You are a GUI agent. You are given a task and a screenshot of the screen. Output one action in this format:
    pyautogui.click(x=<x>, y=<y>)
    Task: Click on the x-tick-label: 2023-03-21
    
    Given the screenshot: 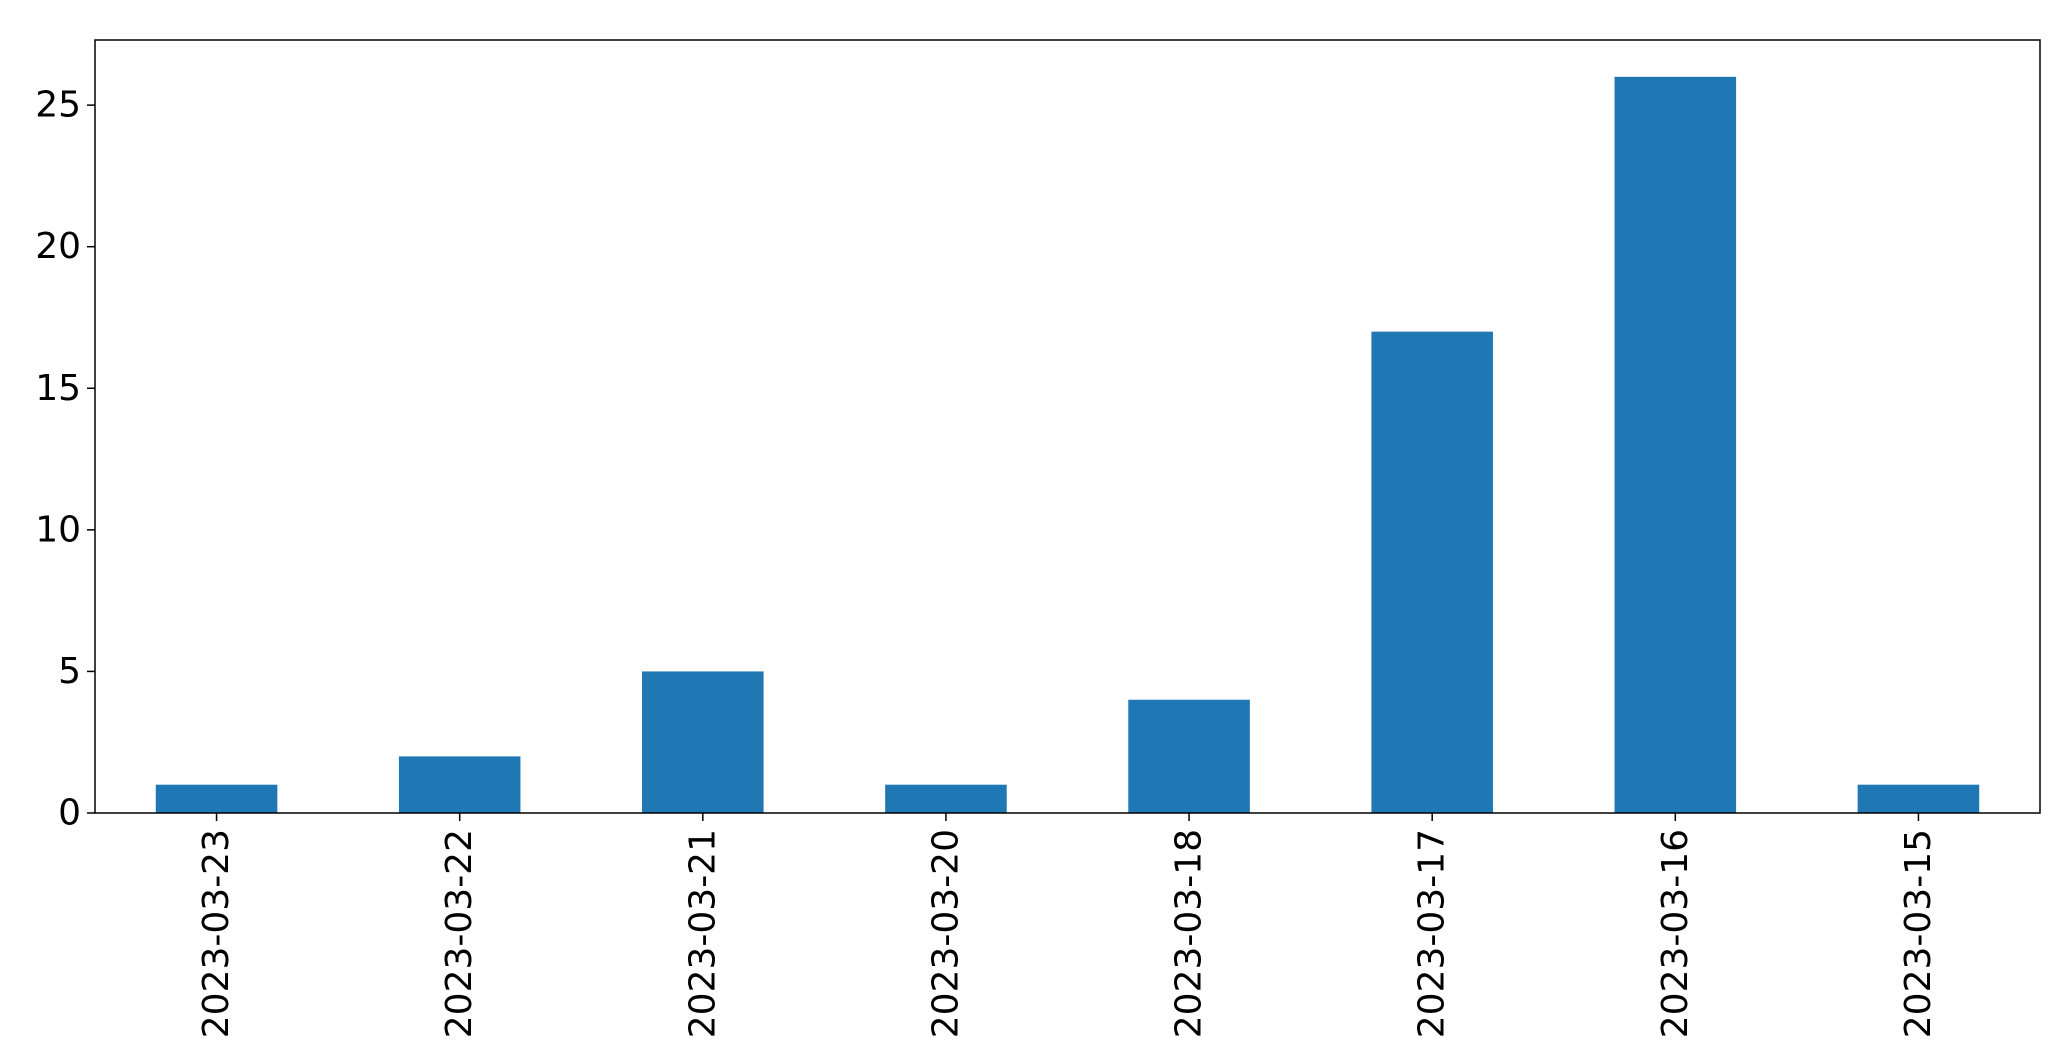 What is the action you would take?
    pyautogui.click(x=702, y=933)
    